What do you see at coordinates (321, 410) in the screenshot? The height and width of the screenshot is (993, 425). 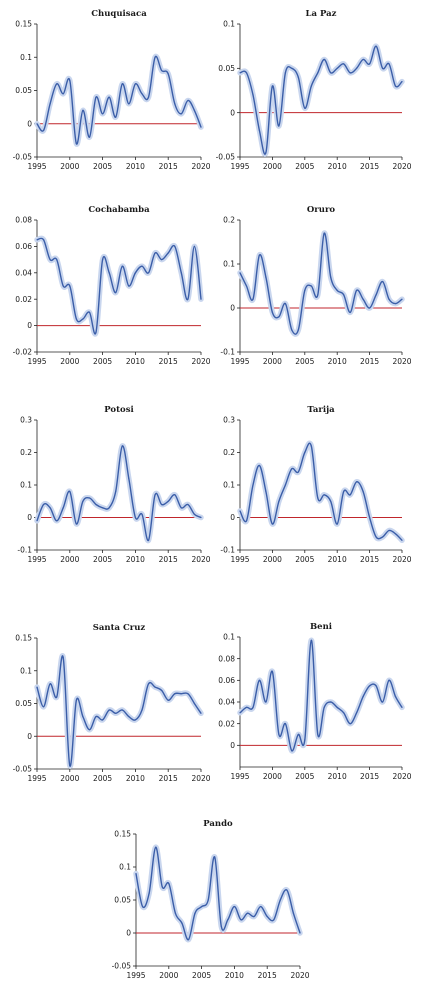 I see `chart-title: Tarija` at bounding box center [321, 410].